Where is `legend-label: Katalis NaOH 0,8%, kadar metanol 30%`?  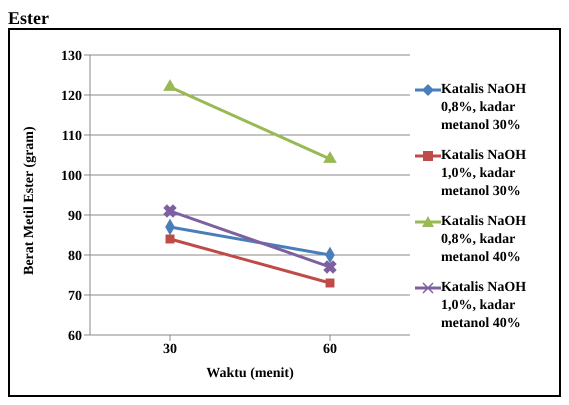 legend-label: Katalis NaOH 0,8%, kadar metanol 30% is located at coordinates (484, 107).